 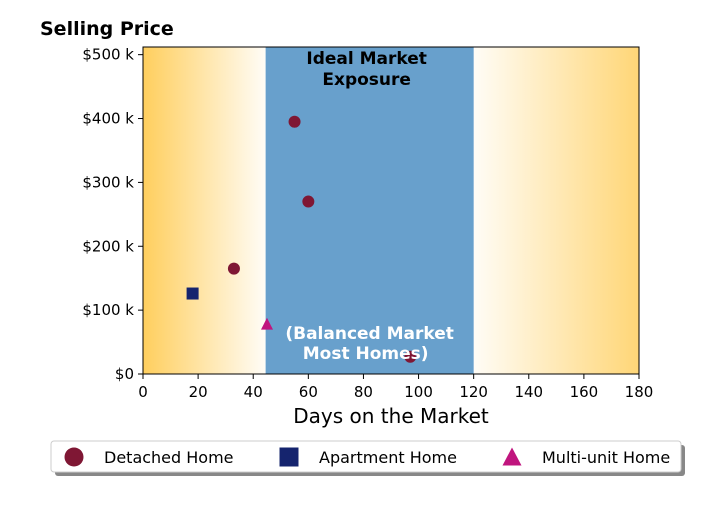 I want to click on chart-title: Selling Price, so click(x=107, y=29).